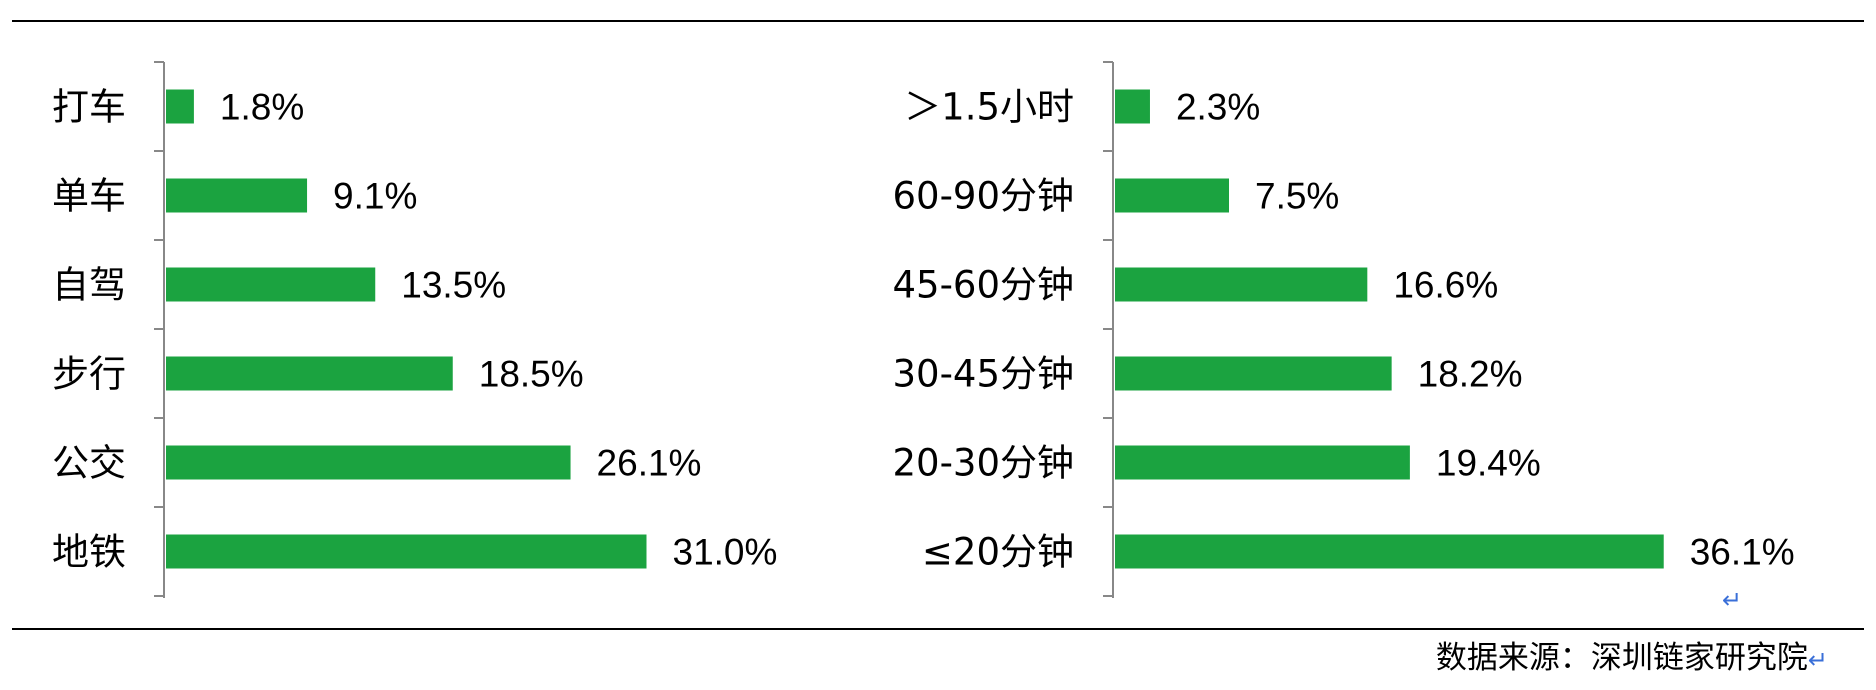 The height and width of the screenshot is (690, 1876). I want to click on data-label: 16.6%, so click(1445, 285).